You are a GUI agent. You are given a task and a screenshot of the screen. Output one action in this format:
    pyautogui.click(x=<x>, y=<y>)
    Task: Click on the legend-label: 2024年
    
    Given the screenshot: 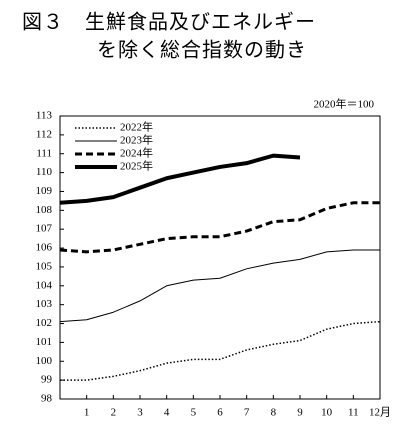 What is the action you would take?
    pyautogui.click(x=136, y=153)
    